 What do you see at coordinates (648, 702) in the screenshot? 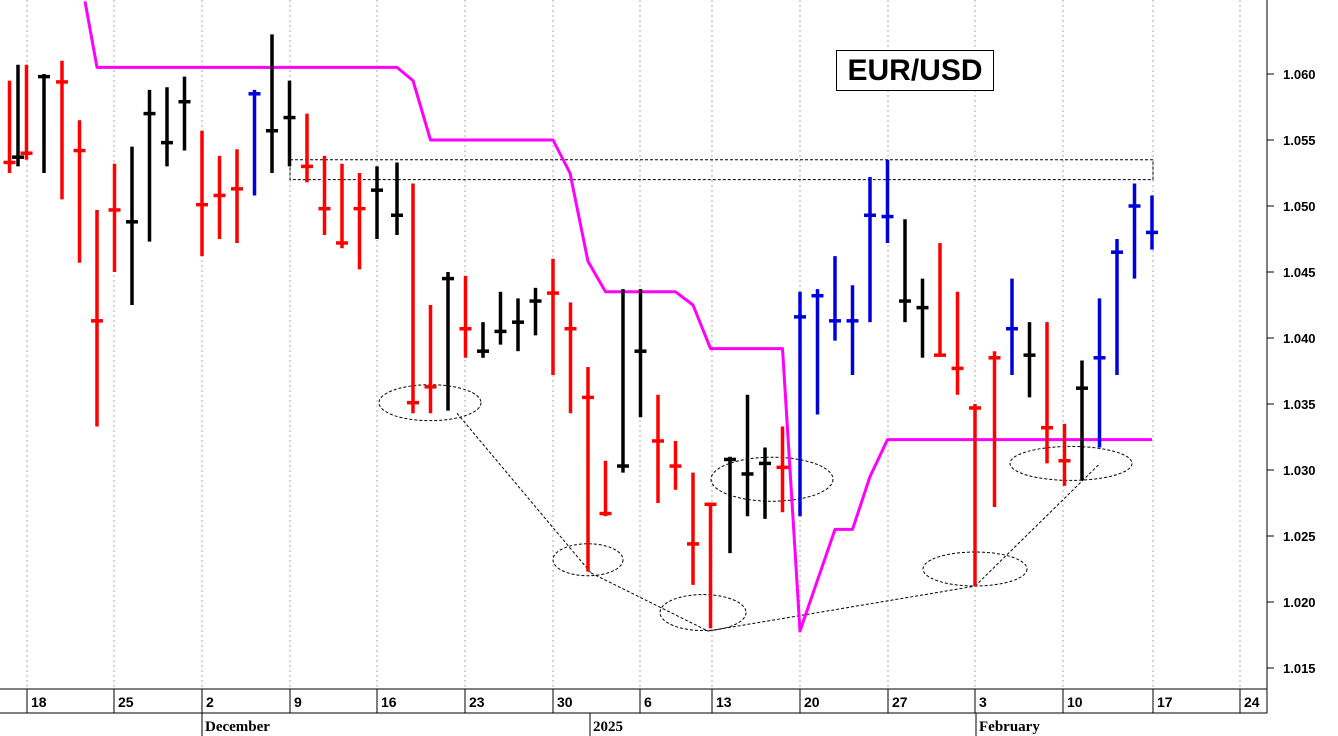
I see `x-tick-label: 6` at bounding box center [648, 702].